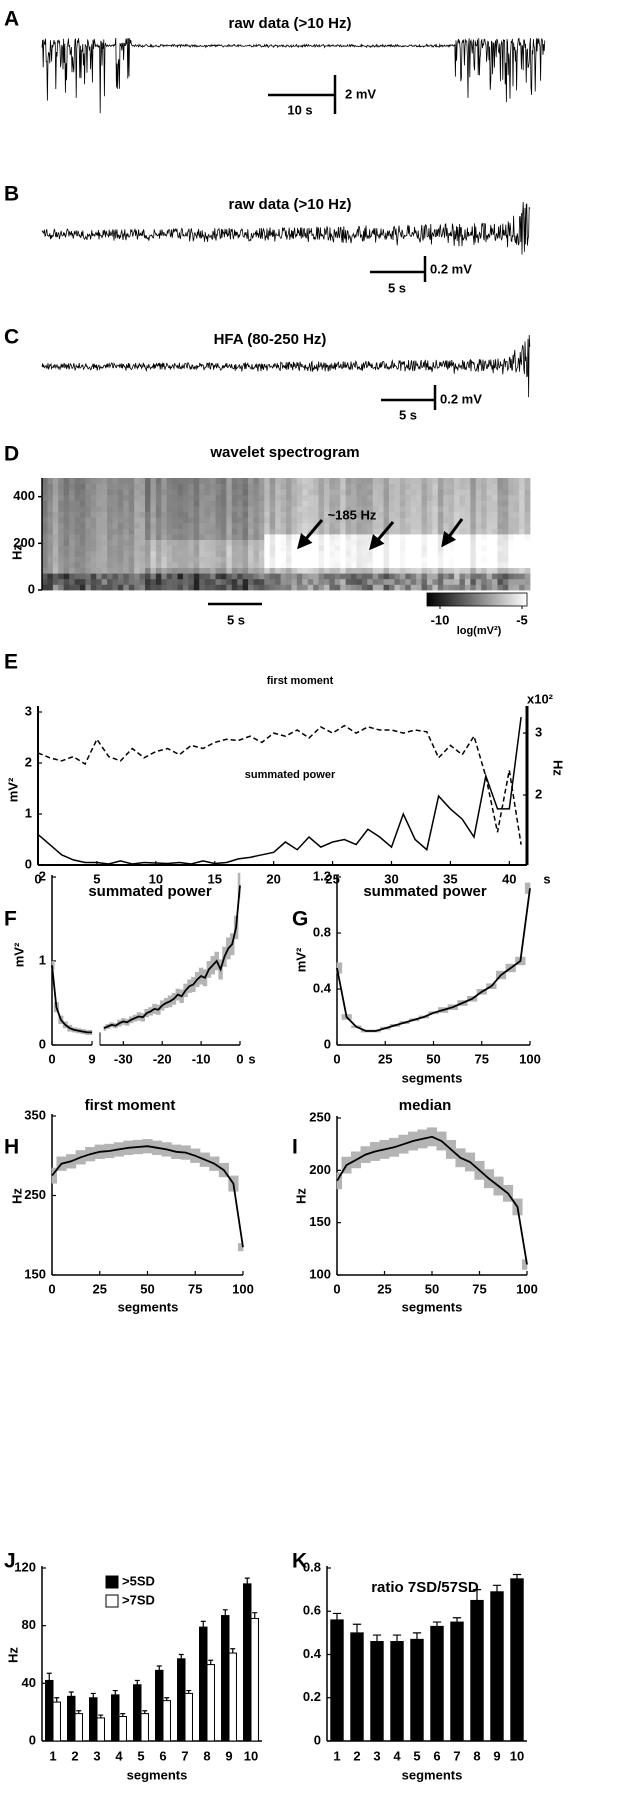 This screenshot has height=1800, width=631. Describe the element at coordinates (29, 1682) in the screenshot. I see `y-tick-label: 40` at that location.